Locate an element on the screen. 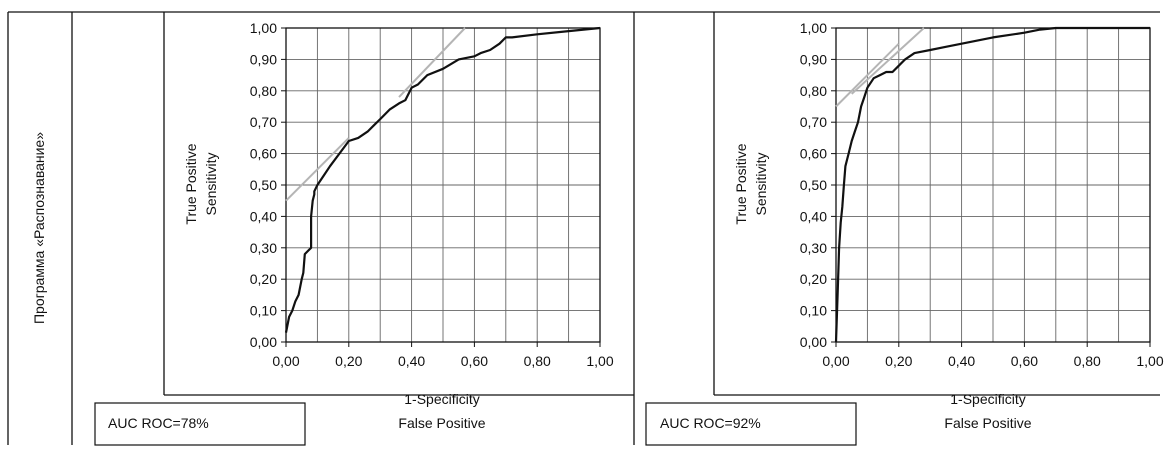 This screenshot has height=452, width=1168. row-label: Программа «Распознавание» is located at coordinates (39, 228).